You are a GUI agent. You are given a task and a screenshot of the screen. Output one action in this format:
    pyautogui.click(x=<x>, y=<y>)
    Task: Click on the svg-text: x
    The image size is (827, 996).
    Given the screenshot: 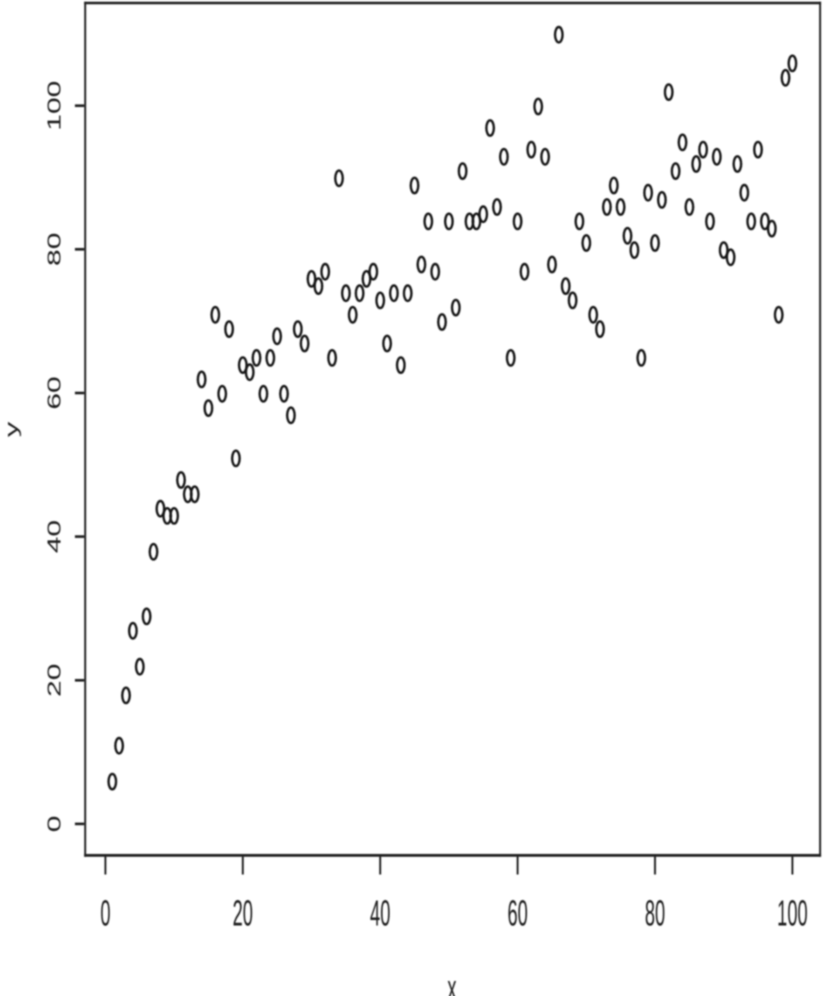 What is the action you would take?
    pyautogui.click(x=451, y=982)
    